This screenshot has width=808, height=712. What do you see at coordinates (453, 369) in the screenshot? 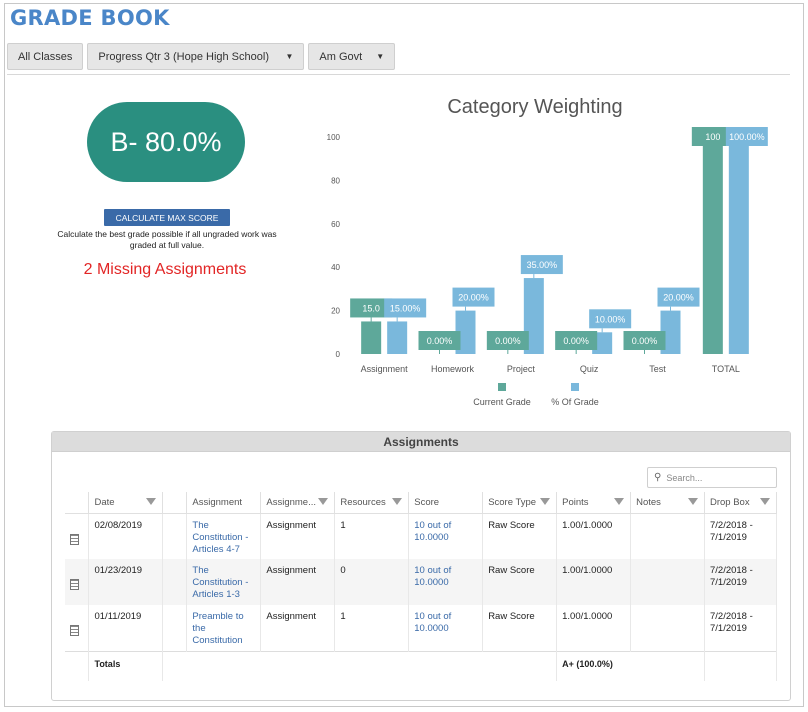
I see `x-tick-label: Homework` at bounding box center [453, 369].